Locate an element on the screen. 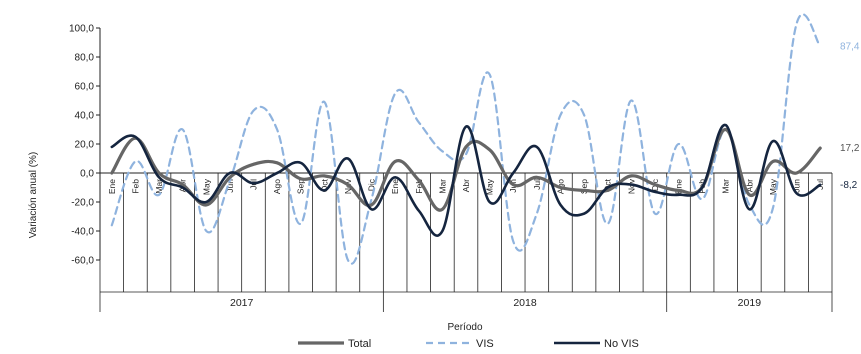 This screenshot has height=354, width=861. end-label: 17,2 is located at coordinates (850, 148).